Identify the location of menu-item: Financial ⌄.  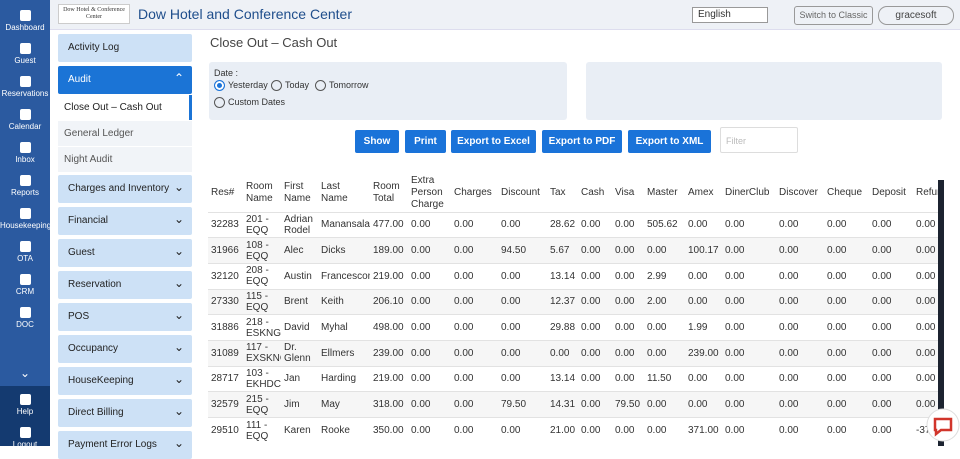
(125, 221).